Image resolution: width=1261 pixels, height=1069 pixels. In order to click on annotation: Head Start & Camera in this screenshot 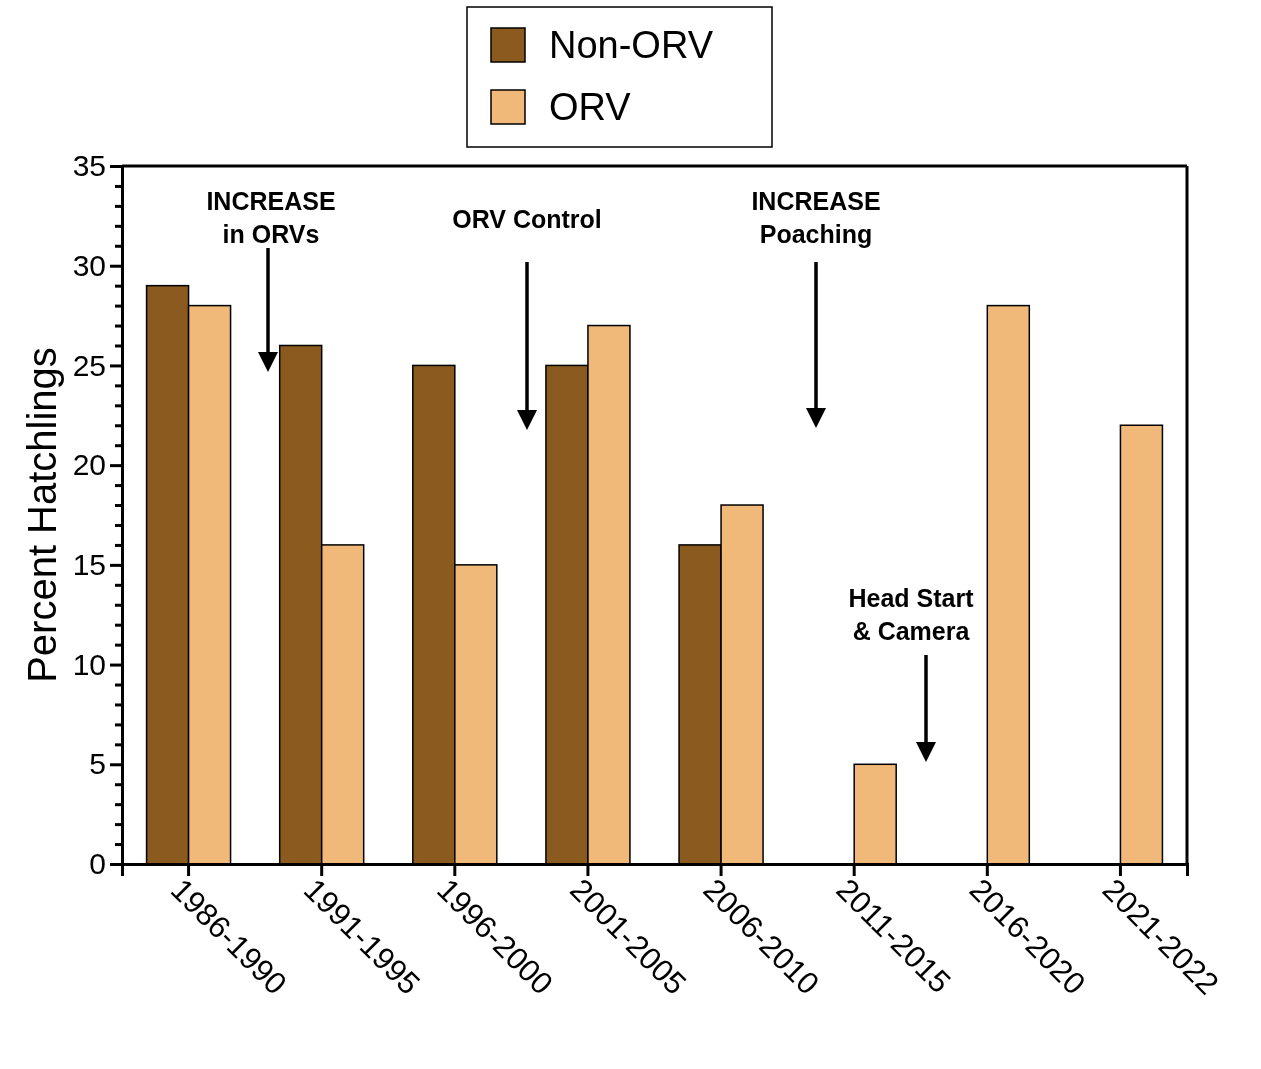, I will do `click(911, 614)`.